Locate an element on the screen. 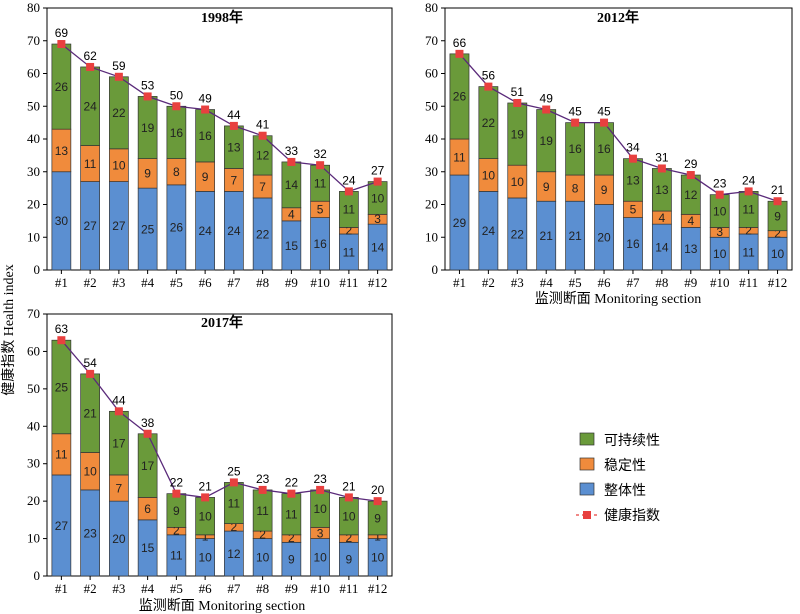 This screenshot has width=800, height=614. legend-marker is located at coordinates (587, 515).